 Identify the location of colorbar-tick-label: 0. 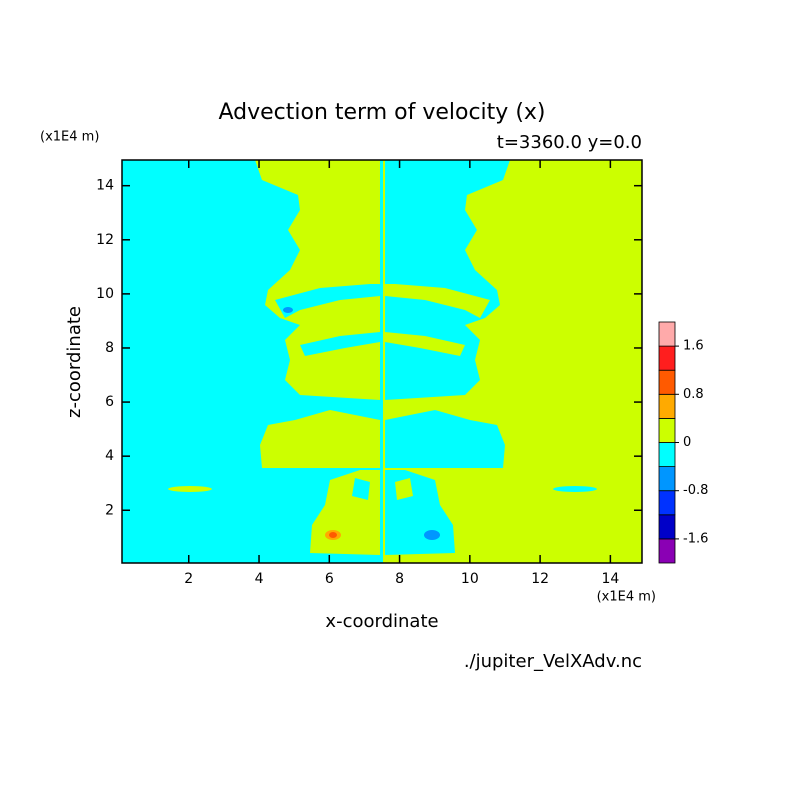
(687, 442).